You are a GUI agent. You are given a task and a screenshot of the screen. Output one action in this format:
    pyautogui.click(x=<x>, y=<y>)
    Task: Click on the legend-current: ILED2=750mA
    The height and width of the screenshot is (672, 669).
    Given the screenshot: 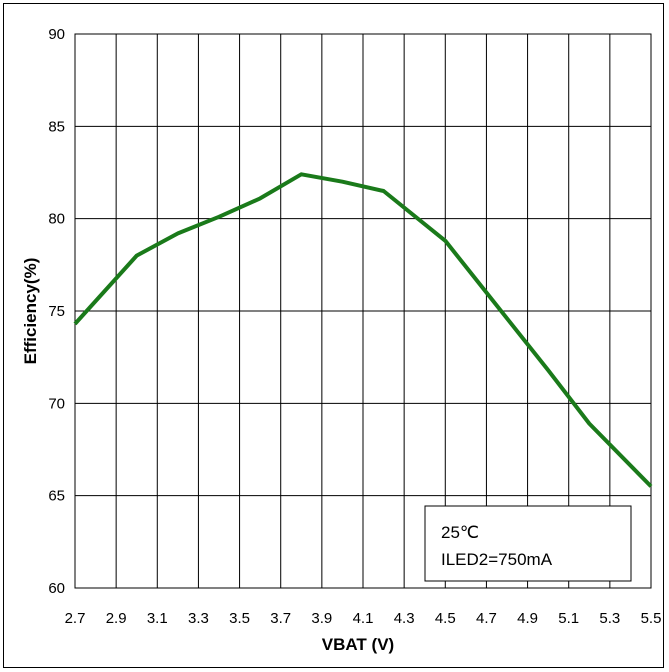 What is the action you would take?
    pyautogui.click(x=497, y=559)
    